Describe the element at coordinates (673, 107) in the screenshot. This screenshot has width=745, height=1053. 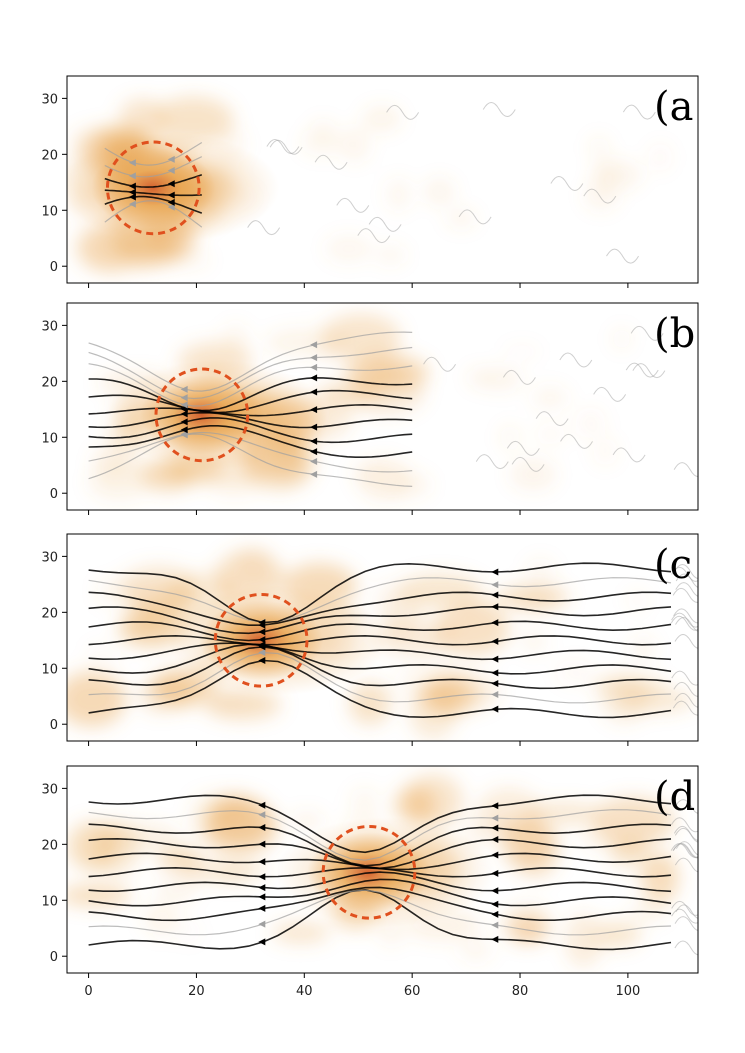
I see `panel-label: (a` at that location.